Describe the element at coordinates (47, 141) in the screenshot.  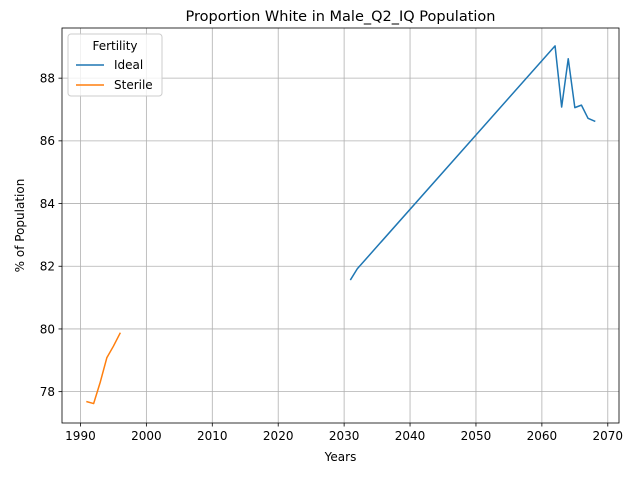
I see `y-tick-label: 86` at that location.